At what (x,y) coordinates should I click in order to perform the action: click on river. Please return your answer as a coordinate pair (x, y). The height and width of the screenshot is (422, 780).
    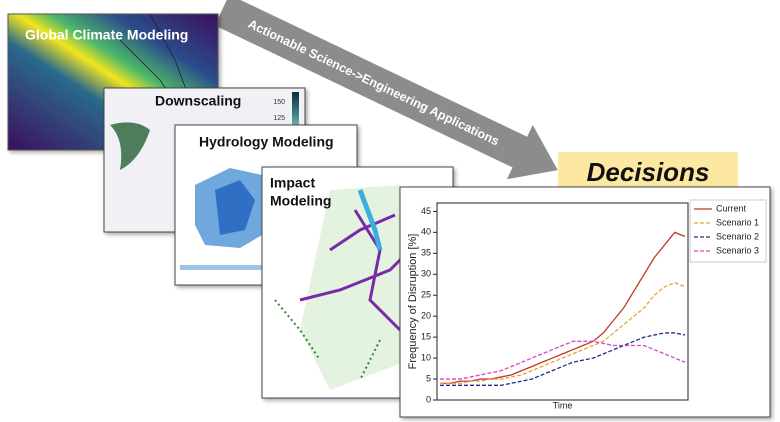
    Looking at the image, I should click on (370, 220).